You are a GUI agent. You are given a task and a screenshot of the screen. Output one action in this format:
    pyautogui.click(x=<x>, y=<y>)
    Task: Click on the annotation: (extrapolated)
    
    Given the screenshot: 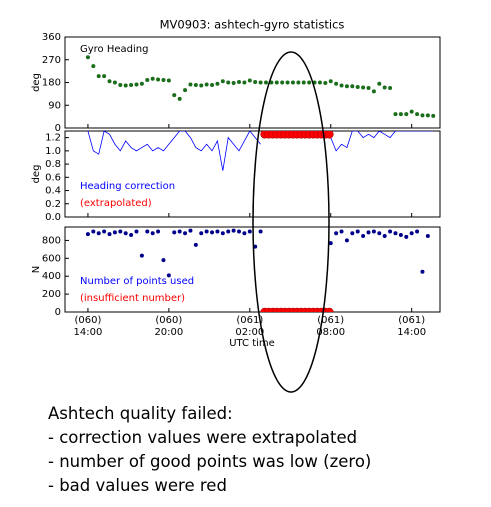 What is the action you would take?
    pyautogui.click(x=116, y=203)
    